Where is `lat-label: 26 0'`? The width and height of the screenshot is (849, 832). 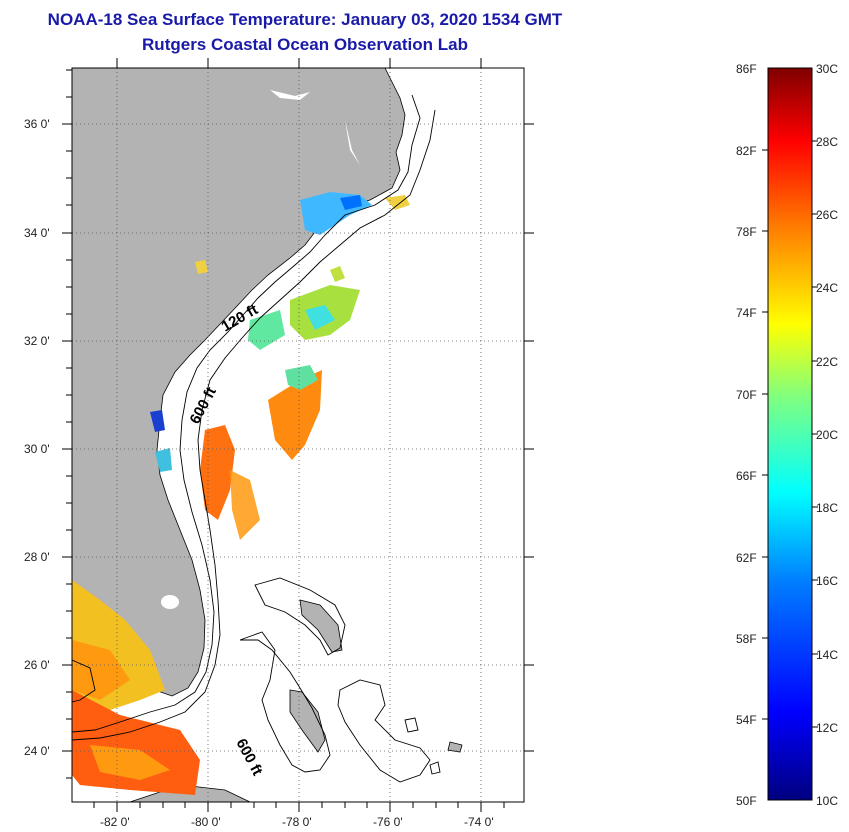
lat-label: 26 0' is located at coordinates (37, 665).